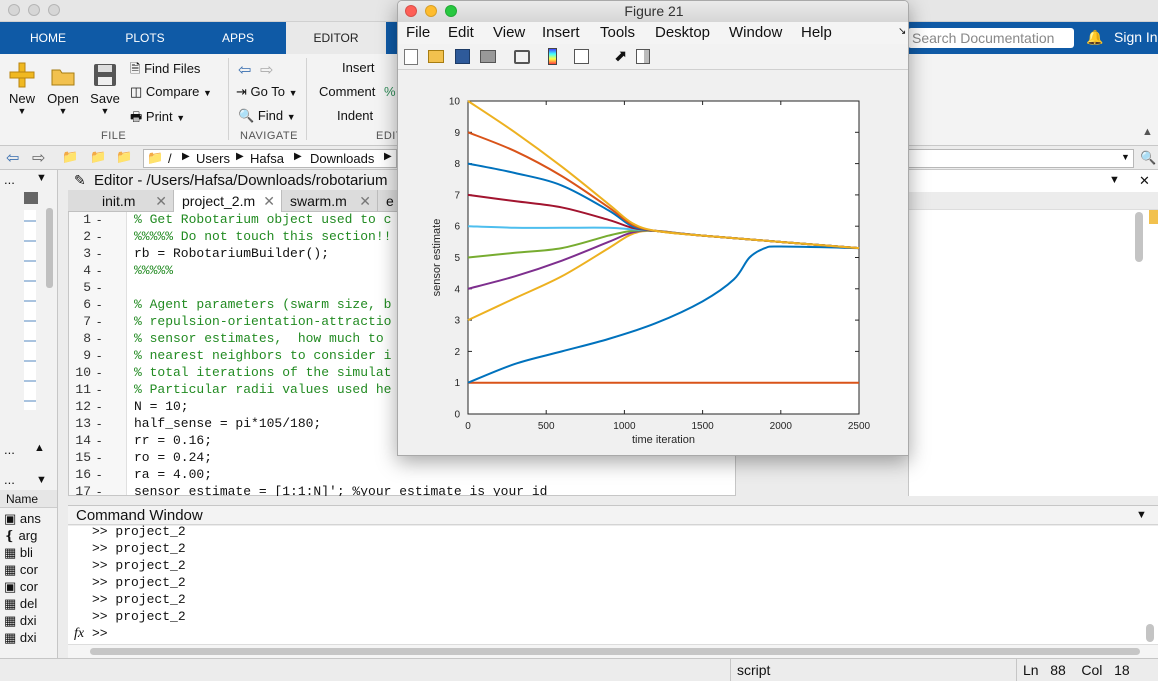 The height and width of the screenshot is (681, 1158). What do you see at coordinates (228, 423) in the screenshot?
I see `code-line: half_sense = pi*105/180;` at bounding box center [228, 423].